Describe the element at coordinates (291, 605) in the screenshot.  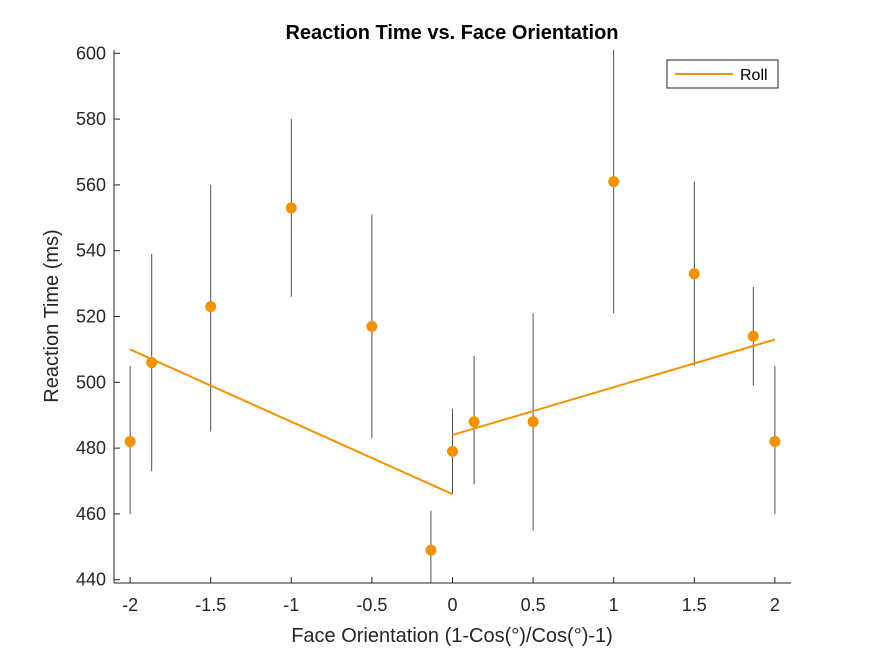
I see `x-tick-label: -1` at that location.